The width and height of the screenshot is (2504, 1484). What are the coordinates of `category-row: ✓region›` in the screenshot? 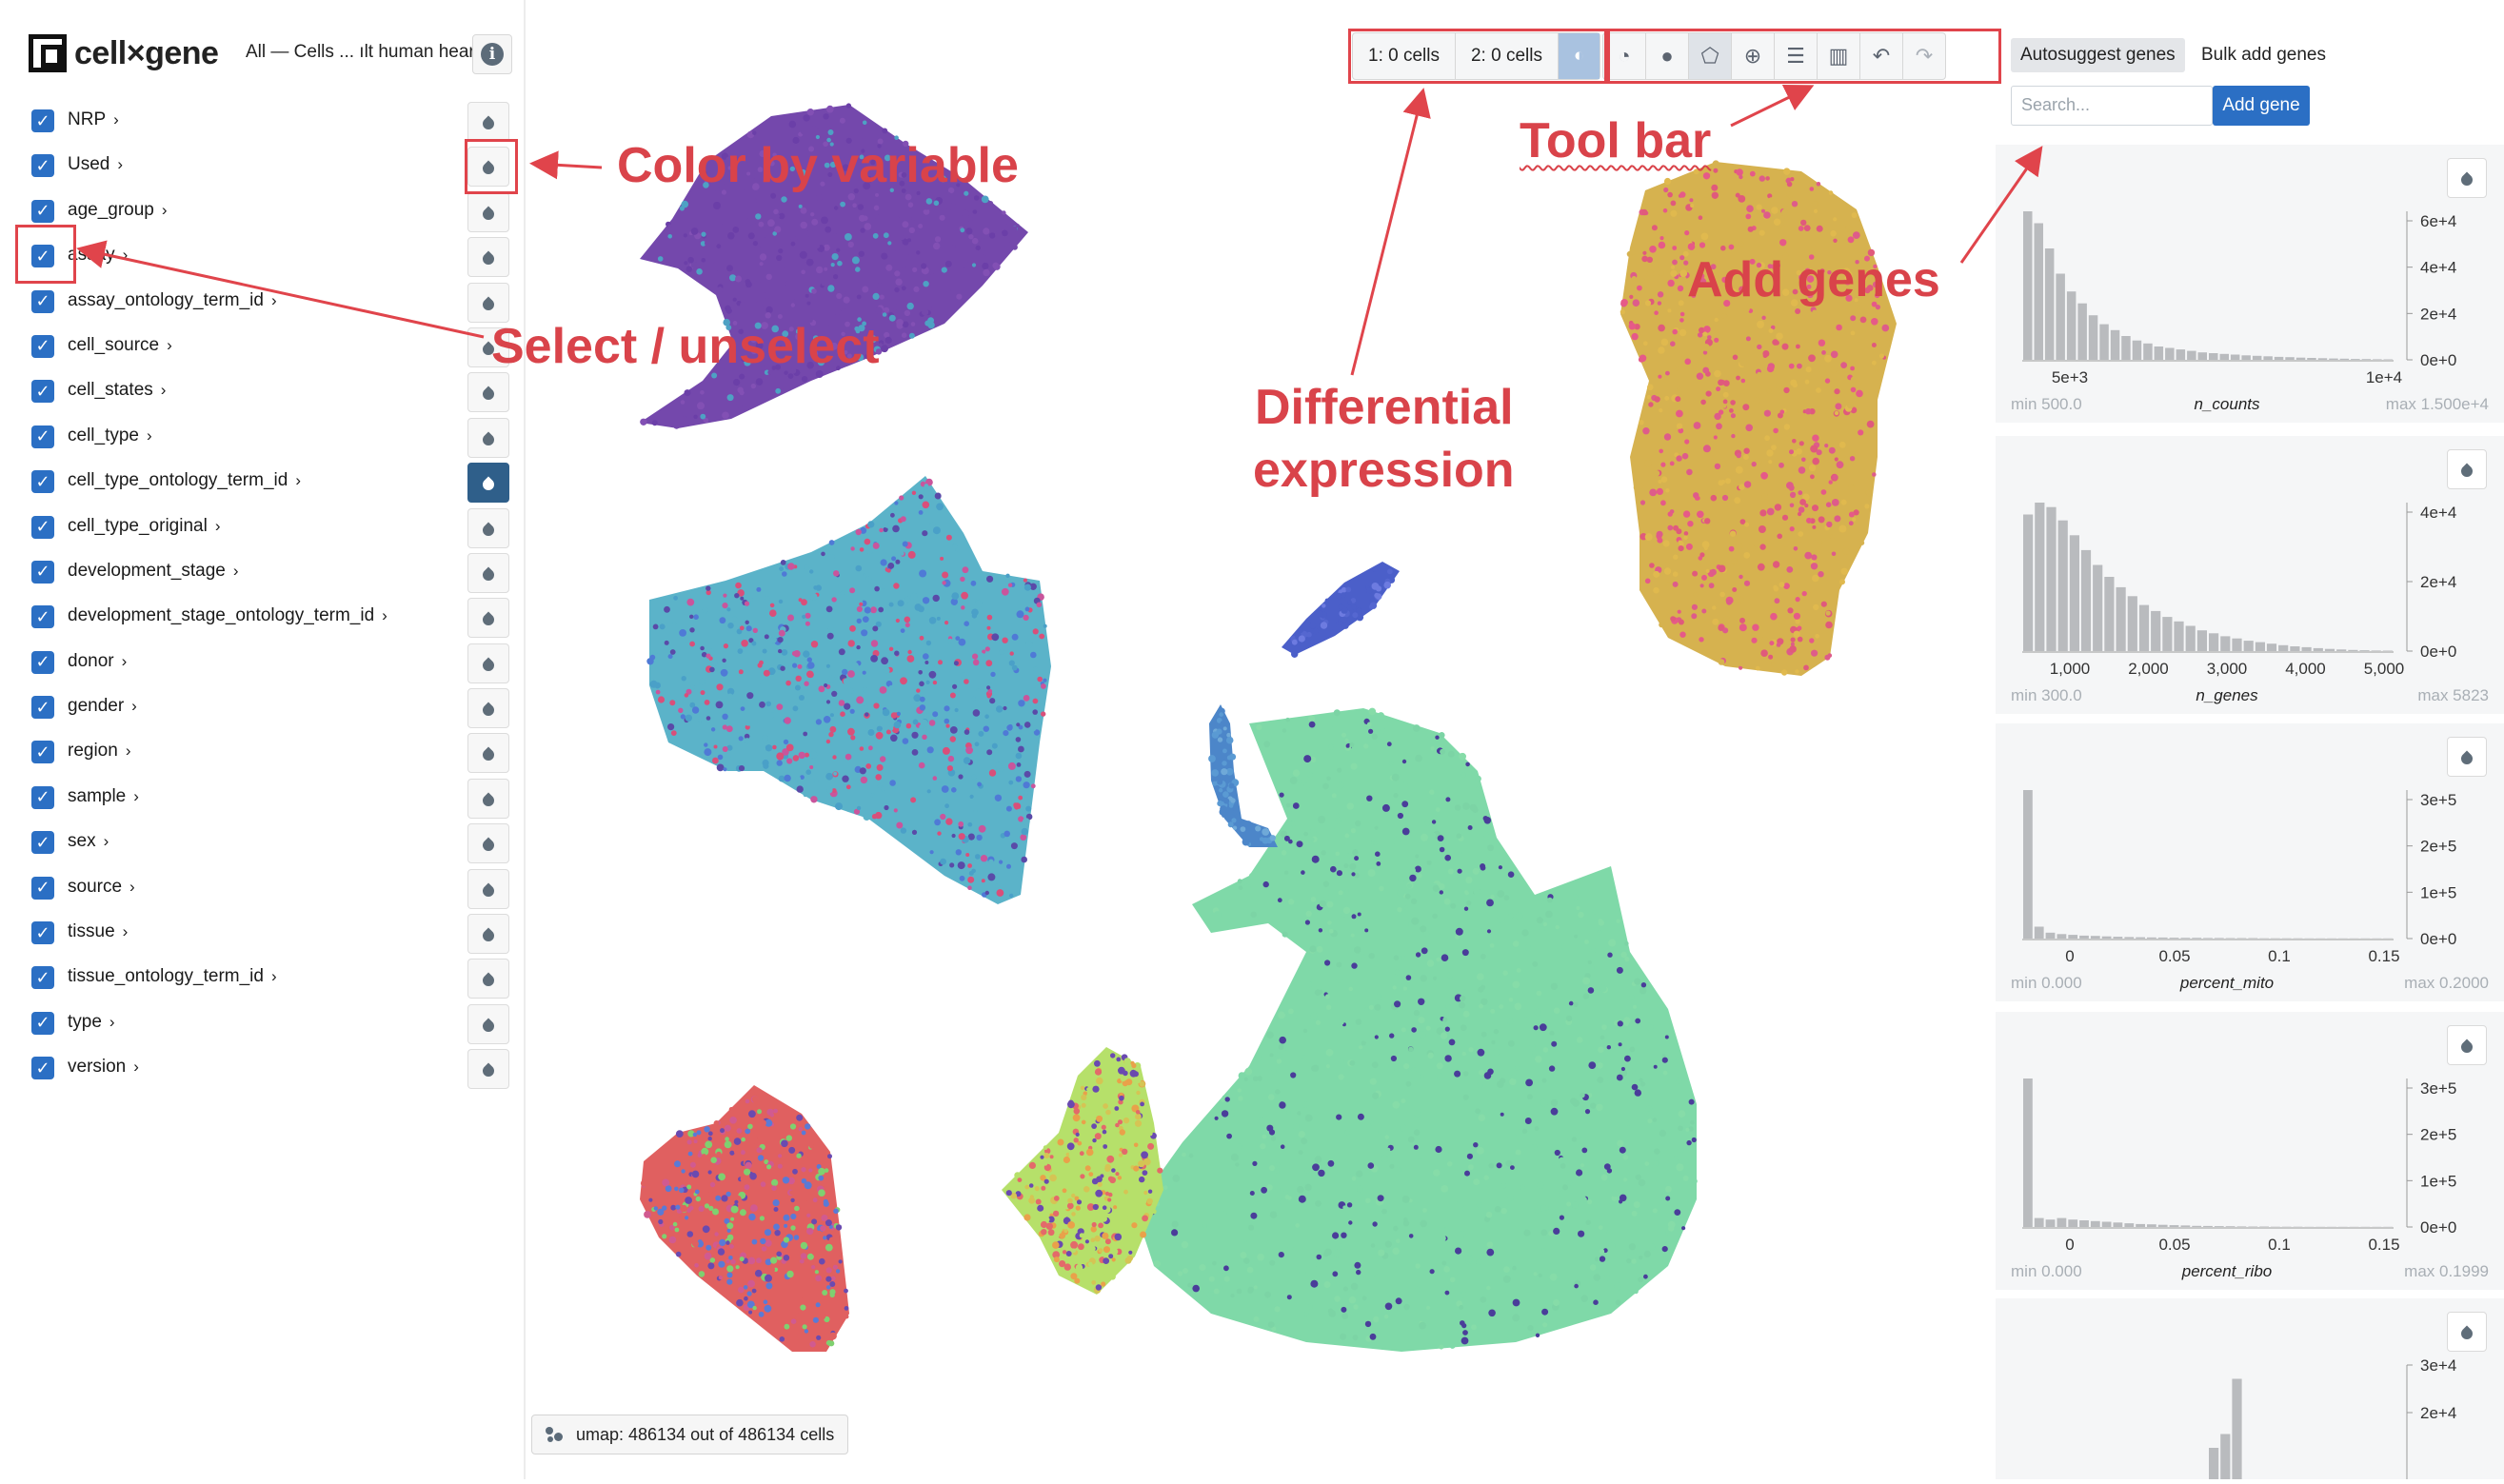 It's located at (262, 753).